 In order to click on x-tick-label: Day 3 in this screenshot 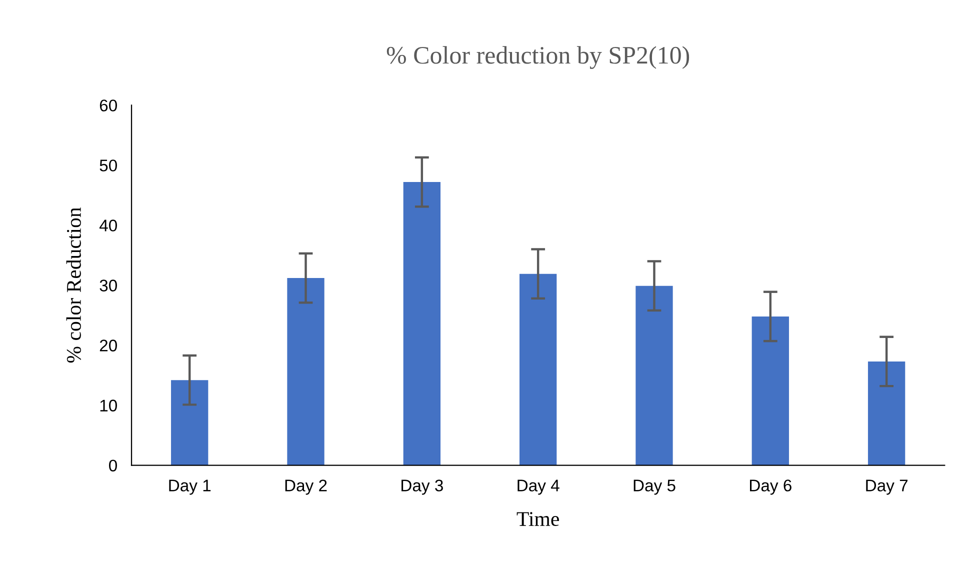, I will do `click(422, 487)`.